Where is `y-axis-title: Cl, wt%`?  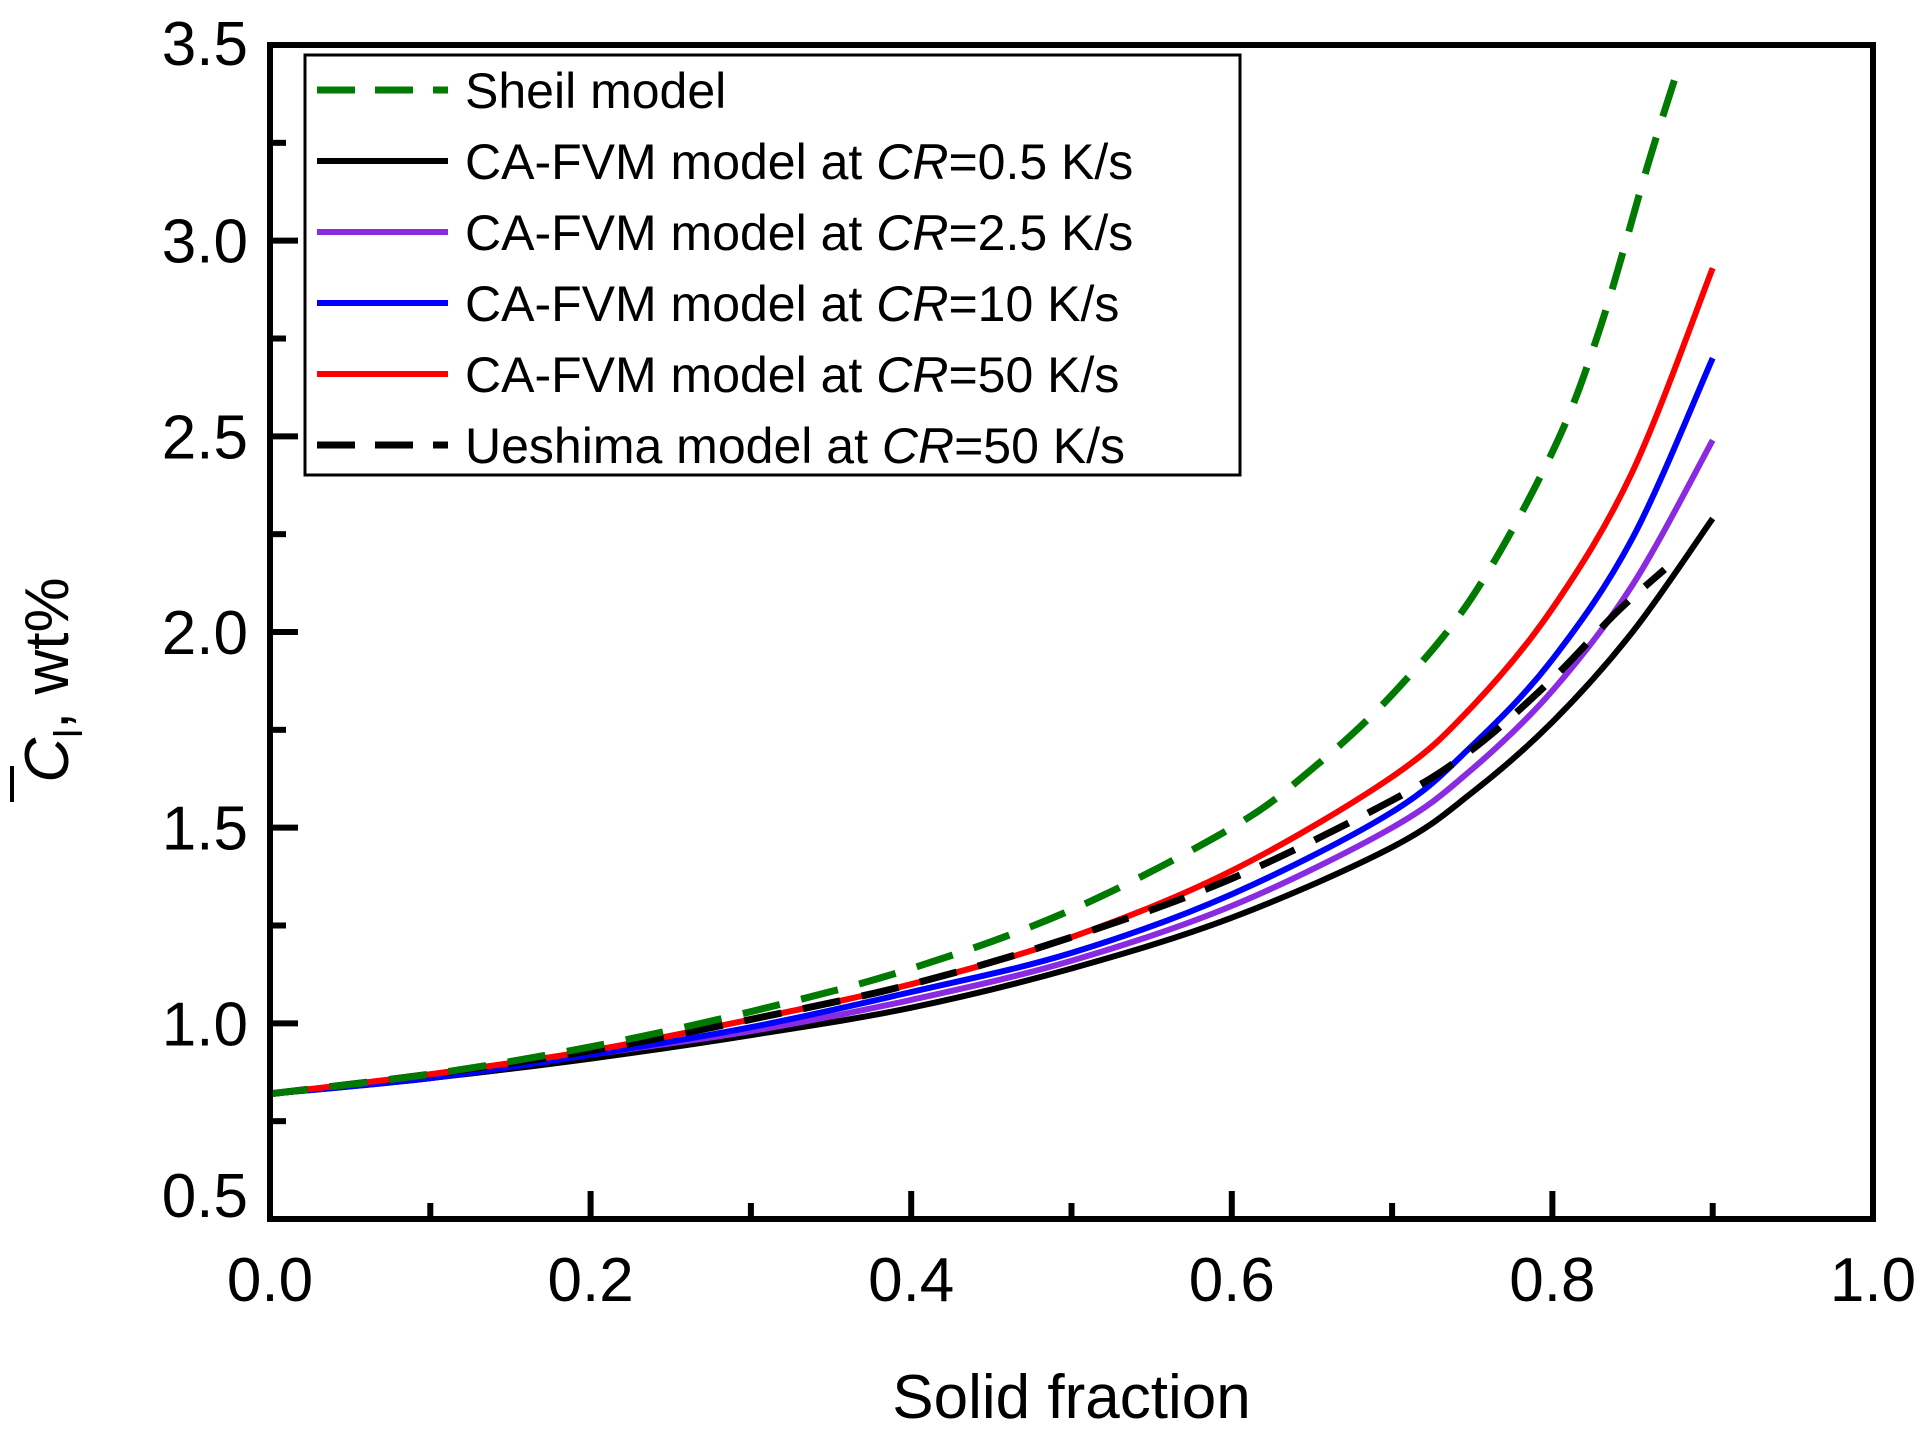 y-axis-title: Cl, wt% is located at coordinates (50, 689).